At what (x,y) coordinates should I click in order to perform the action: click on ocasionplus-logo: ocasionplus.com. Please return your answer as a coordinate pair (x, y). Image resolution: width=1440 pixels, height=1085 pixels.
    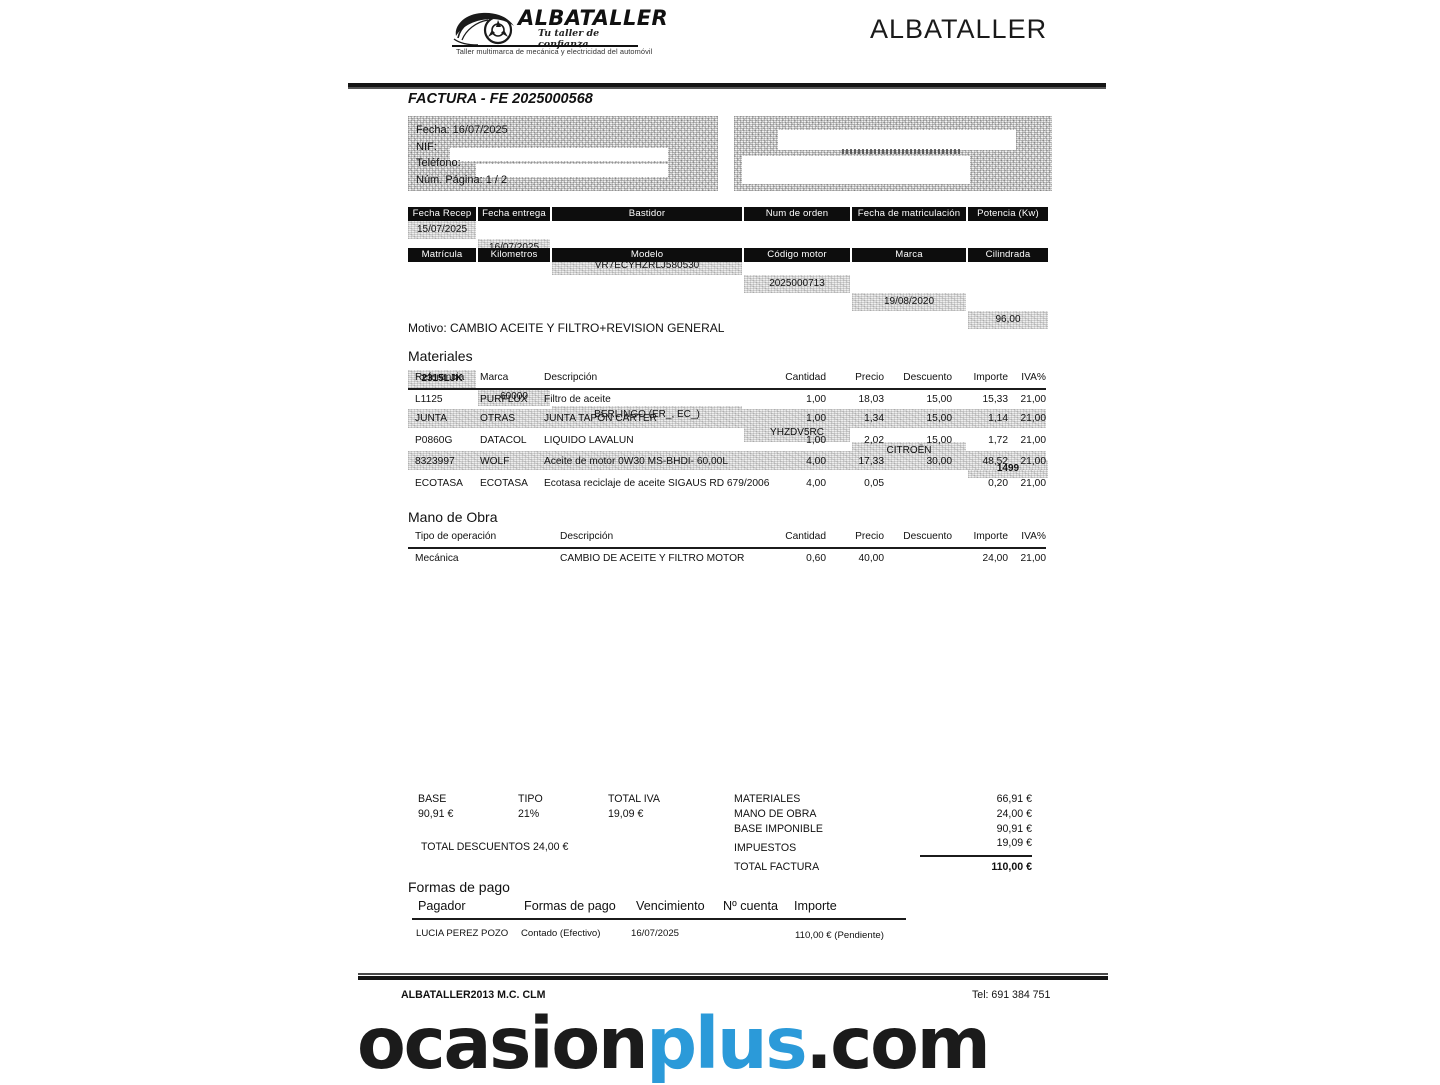
    Looking at the image, I should click on (722, 1043).